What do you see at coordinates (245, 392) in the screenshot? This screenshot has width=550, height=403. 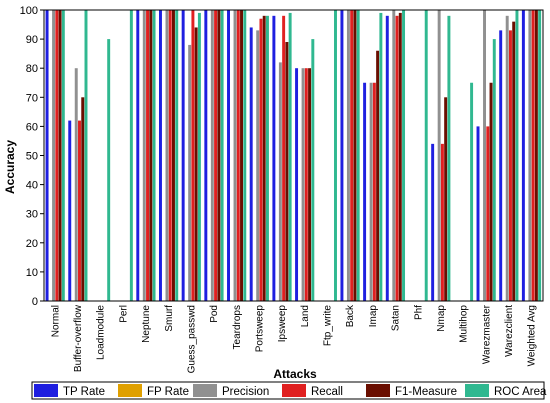 I see `legend-label-precision: Precision` at bounding box center [245, 392].